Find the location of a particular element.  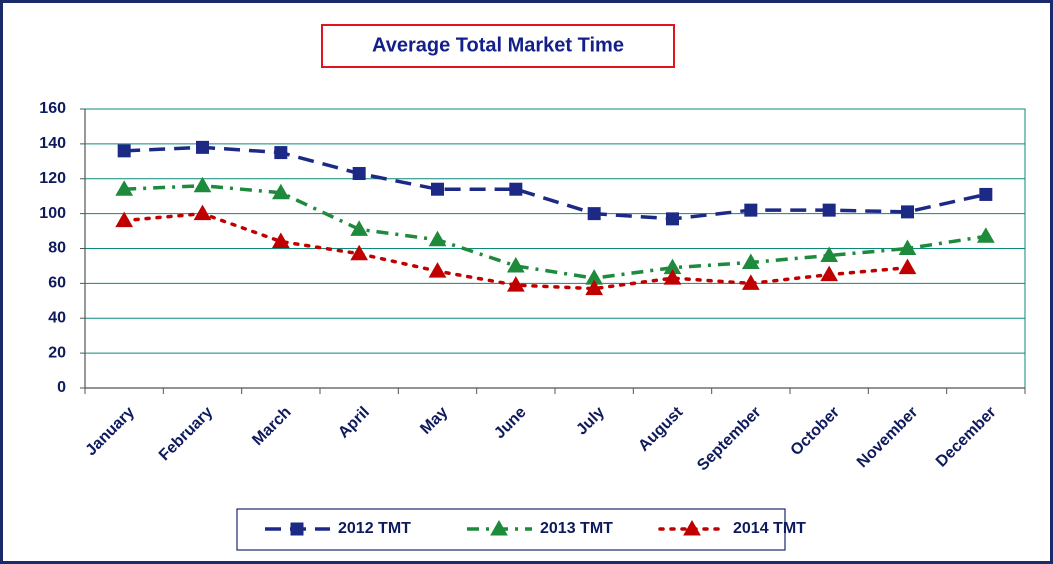

legend-label: 2014 TMT is located at coordinates (769, 528).